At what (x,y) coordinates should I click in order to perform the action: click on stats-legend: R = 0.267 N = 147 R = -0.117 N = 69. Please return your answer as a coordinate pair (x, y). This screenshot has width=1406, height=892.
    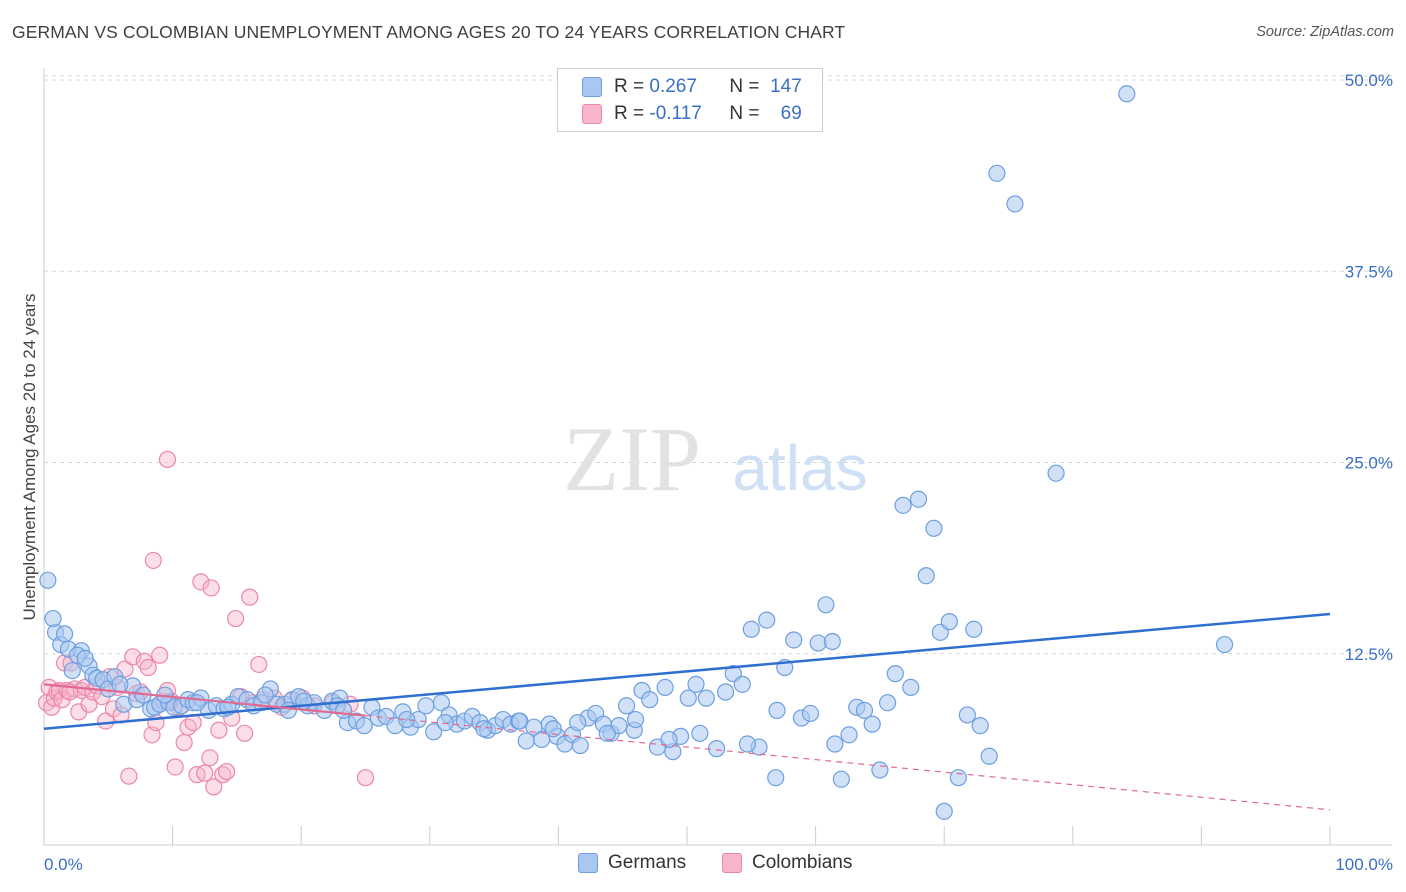
    Looking at the image, I should click on (690, 100).